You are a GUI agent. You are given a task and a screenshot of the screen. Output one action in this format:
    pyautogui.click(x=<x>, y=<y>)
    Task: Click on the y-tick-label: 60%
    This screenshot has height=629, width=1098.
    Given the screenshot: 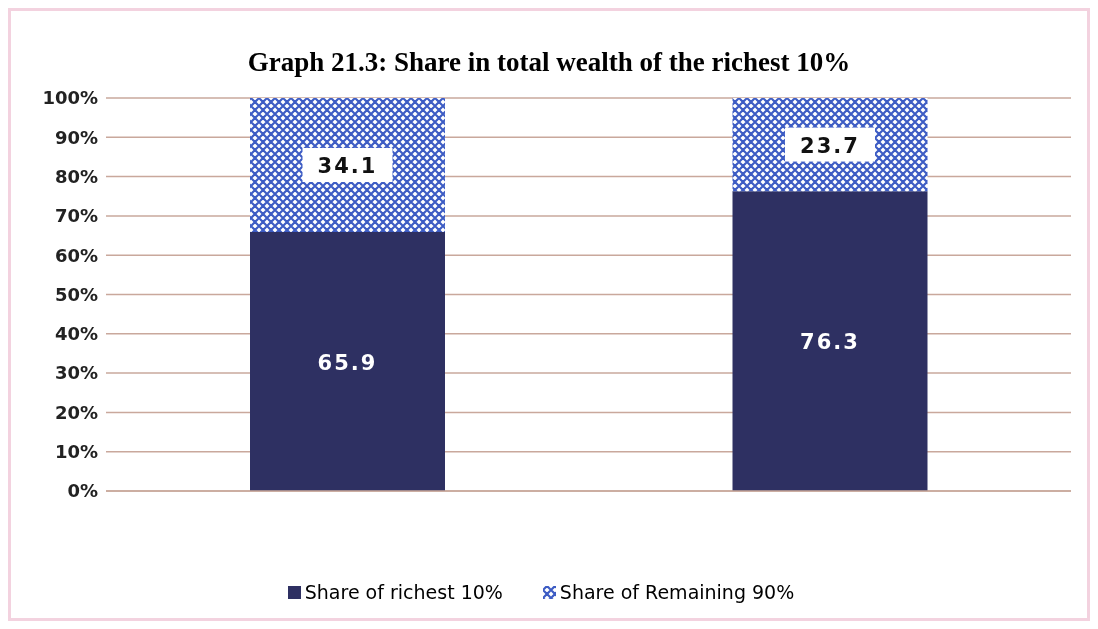 What is the action you would take?
    pyautogui.click(x=76, y=255)
    